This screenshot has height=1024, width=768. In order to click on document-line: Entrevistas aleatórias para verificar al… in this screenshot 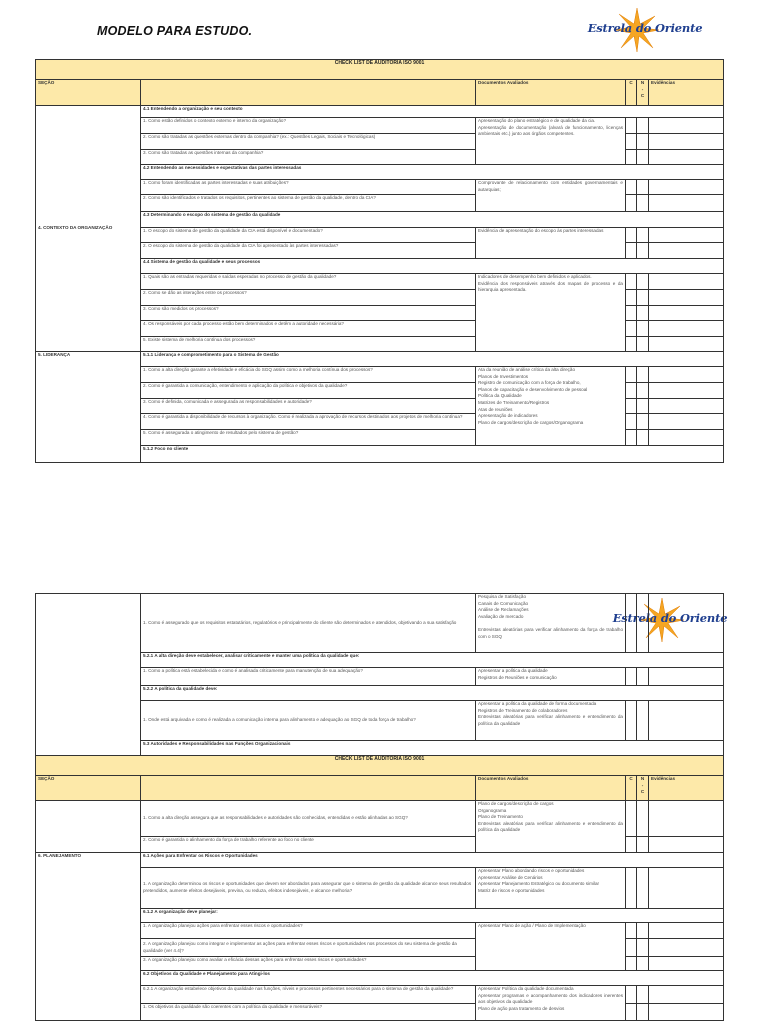, I will do `click(550, 720)`.